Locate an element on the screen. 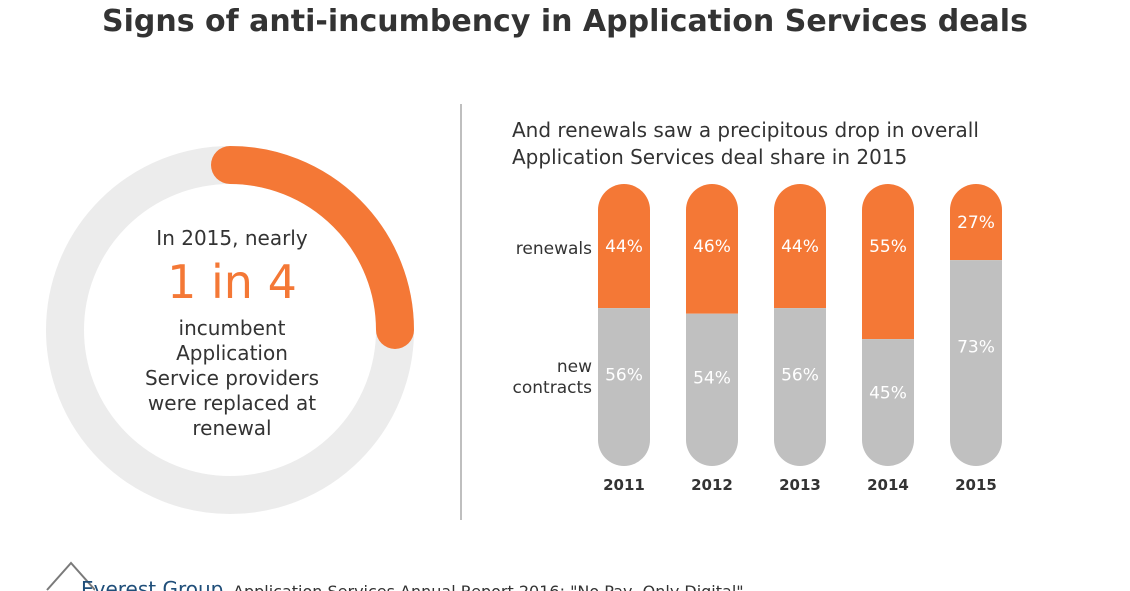  bar-group-2011 is located at coordinates (624, 325).